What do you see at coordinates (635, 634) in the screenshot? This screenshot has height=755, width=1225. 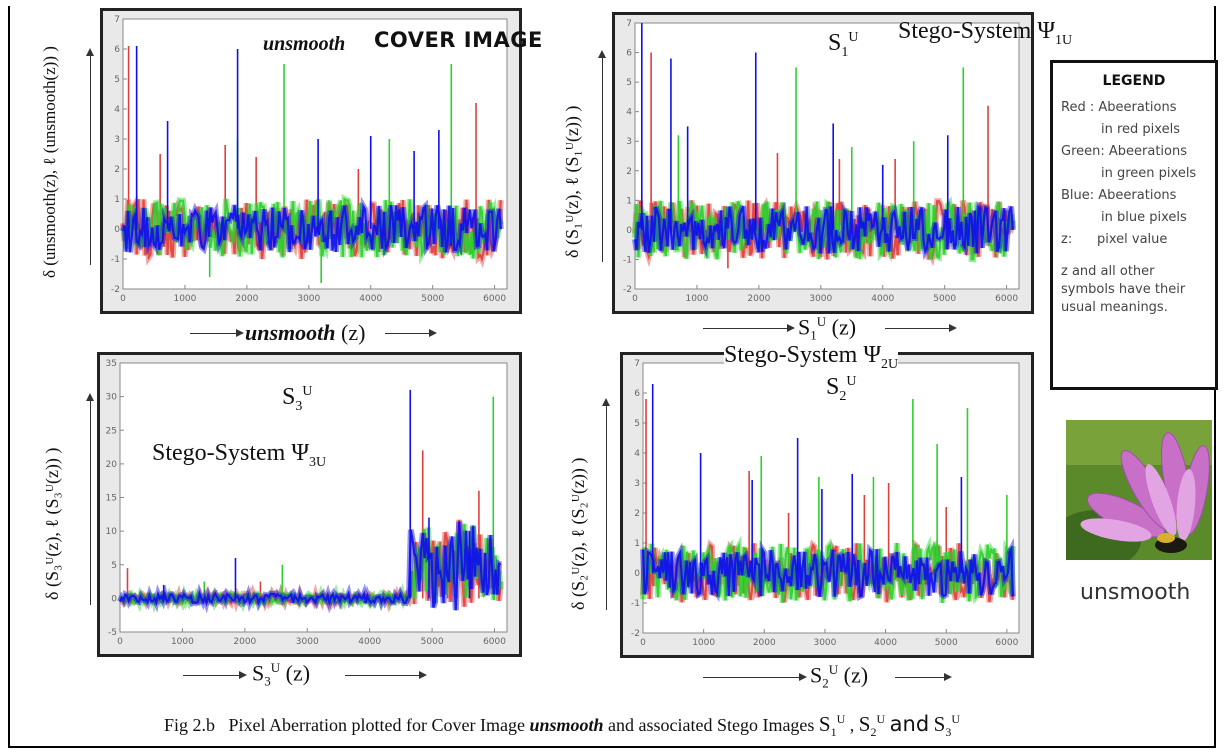 I see `s2-ytick-label: -2` at bounding box center [635, 634].